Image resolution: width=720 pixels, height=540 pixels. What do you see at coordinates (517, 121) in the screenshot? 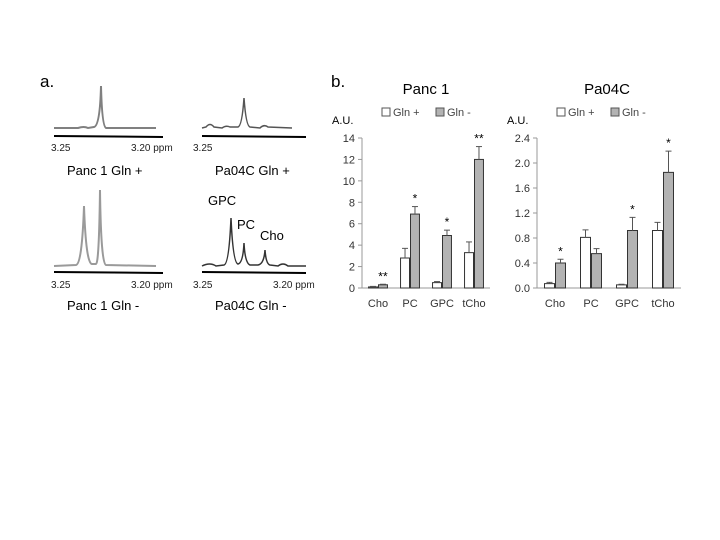
I see `pa04c-y-axis-label: A.U.` at bounding box center [517, 121].